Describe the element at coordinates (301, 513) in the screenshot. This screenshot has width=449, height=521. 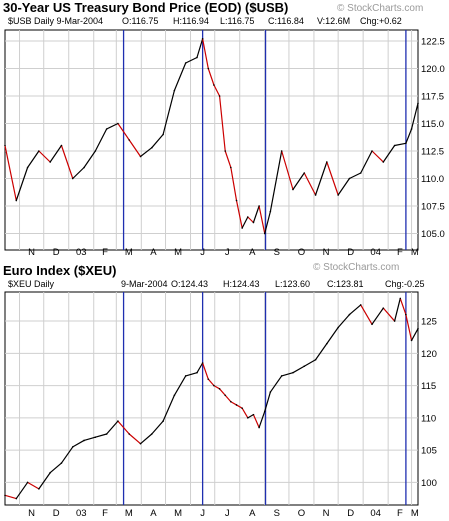
I see `xeu-x-tick-label: O` at that location.